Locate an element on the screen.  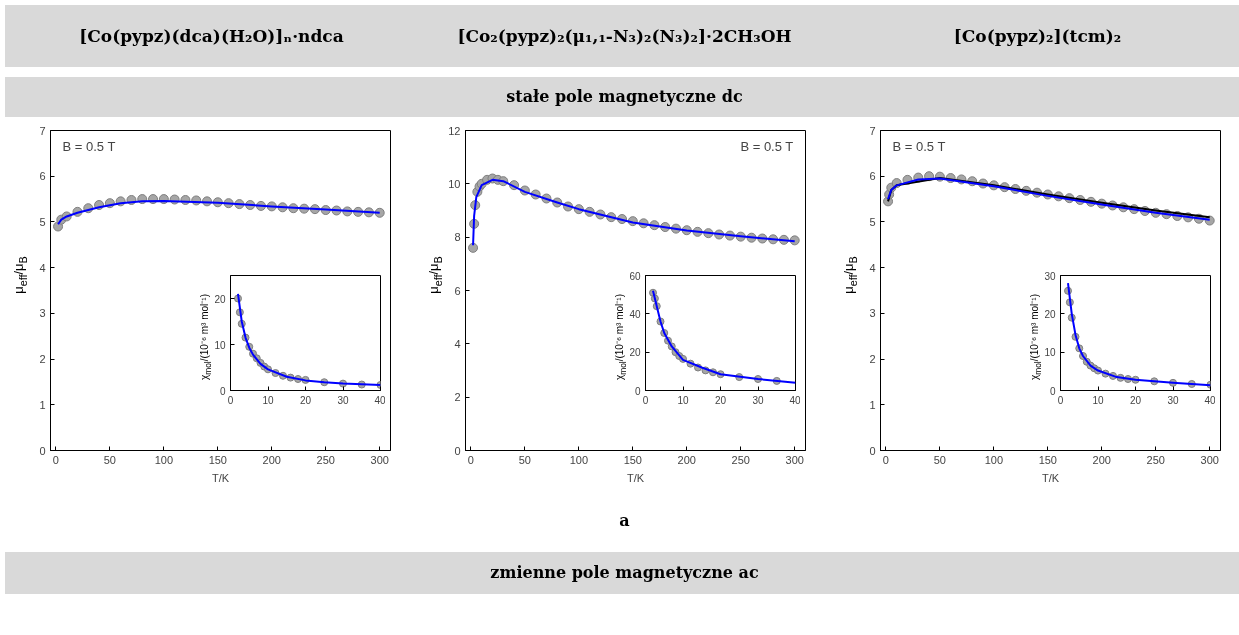
text: a is located at coordinates (622, 521).